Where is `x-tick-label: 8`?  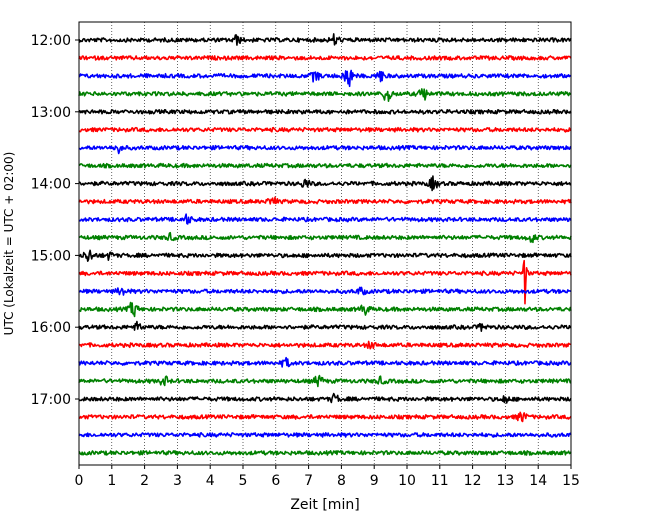 x-tick-label: 8 is located at coordinates (341, 481).